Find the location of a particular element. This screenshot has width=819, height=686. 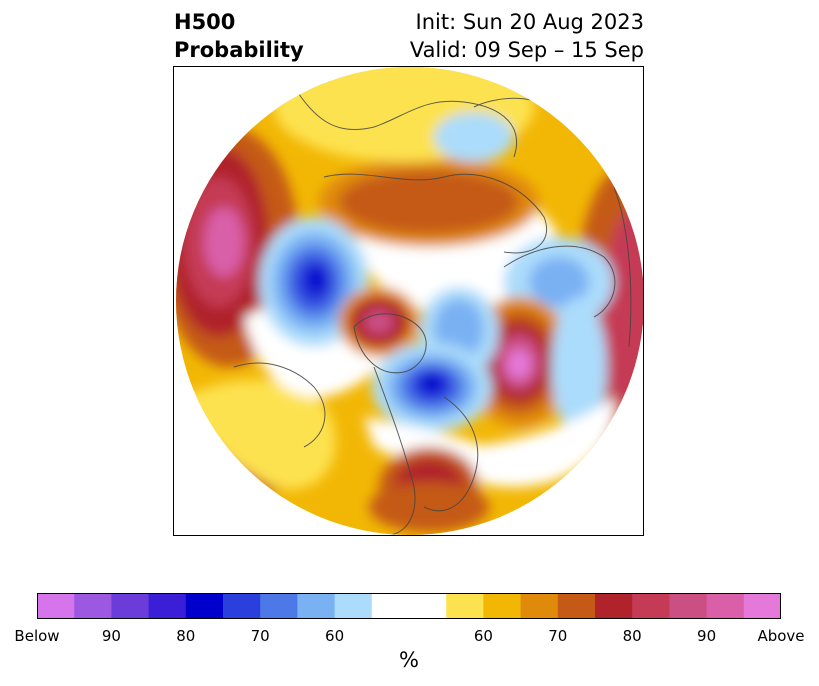

title-field: H500 is located at coordinates (205, 22).